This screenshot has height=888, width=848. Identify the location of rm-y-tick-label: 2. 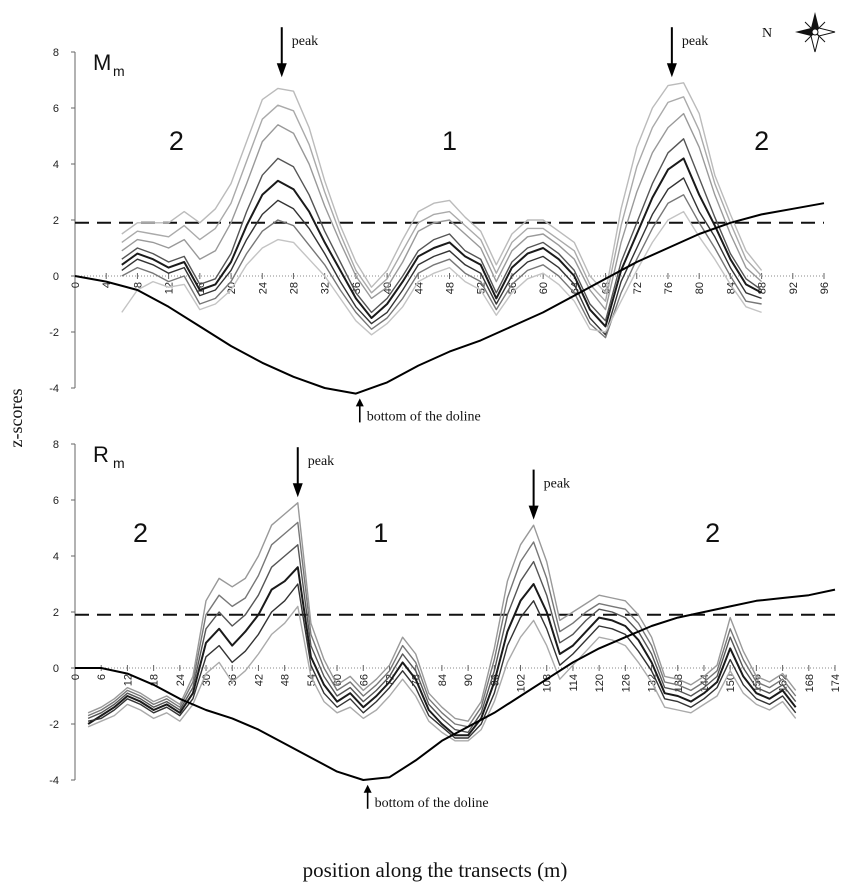
(56, 613).